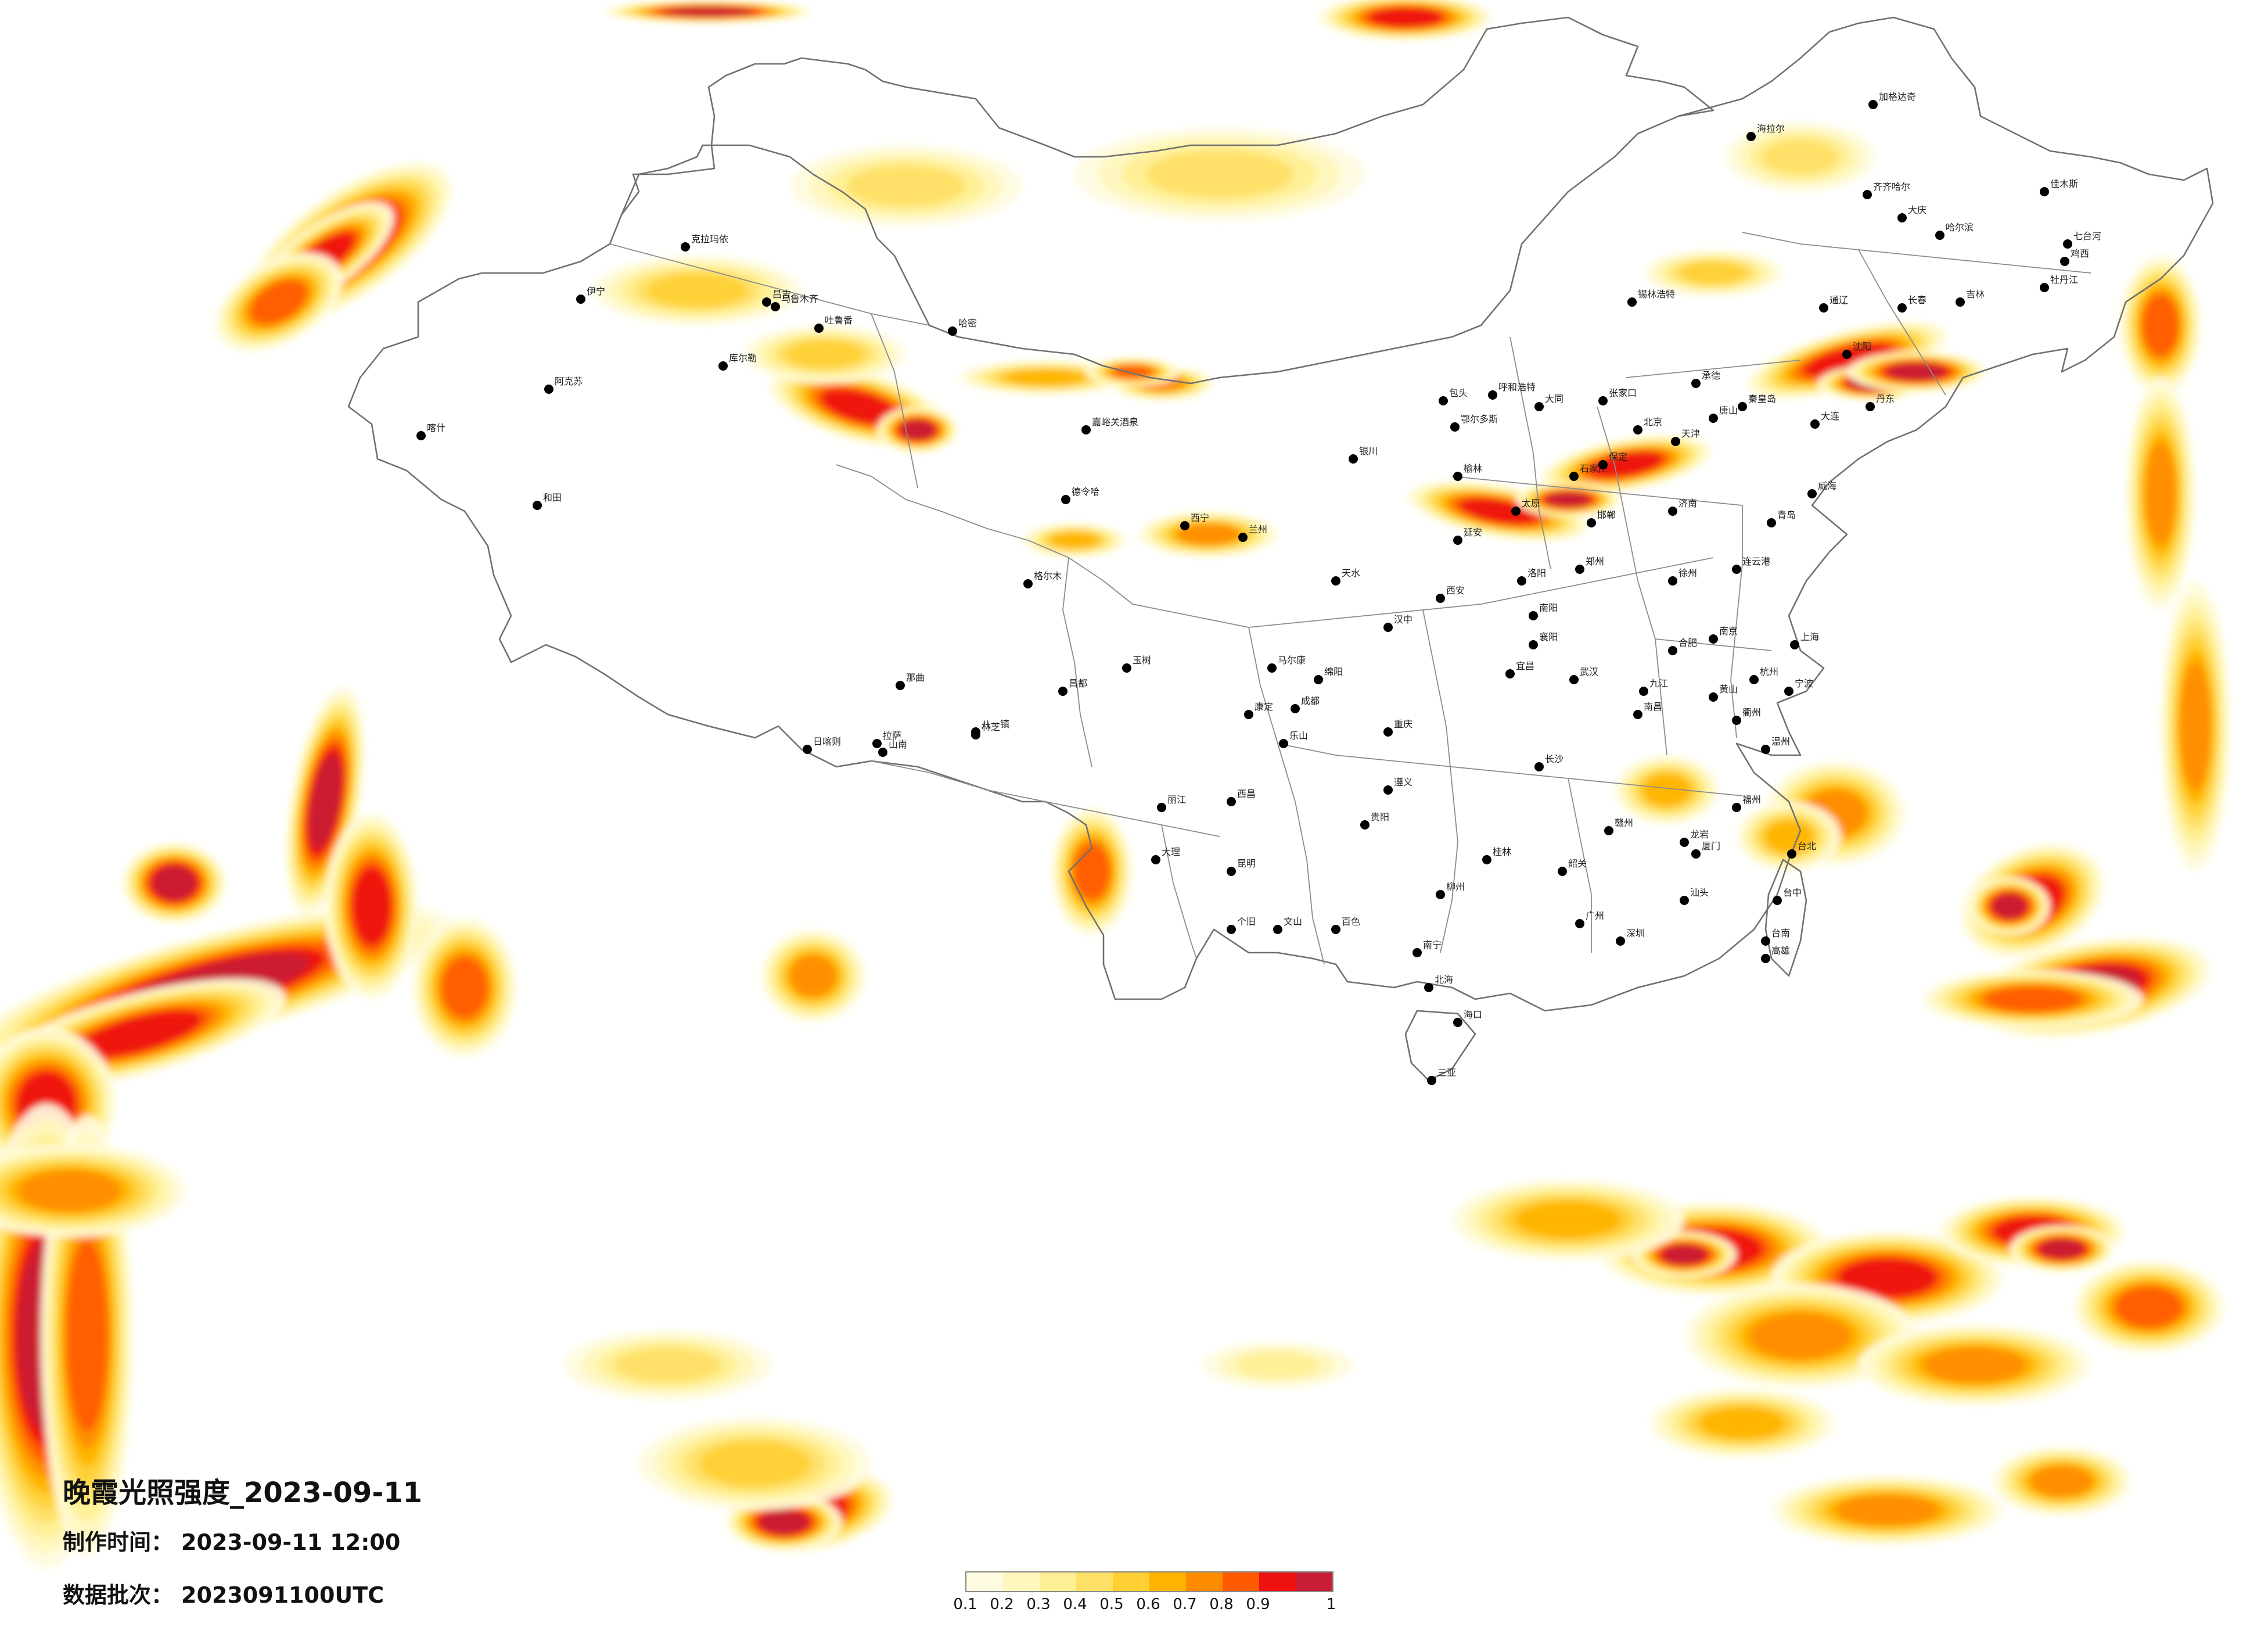 This screenshot has width=2268, height=1630. Describe the element at coordinates (776, 298) in the screenshot. I see `city-marker: 昌吉` at that location.